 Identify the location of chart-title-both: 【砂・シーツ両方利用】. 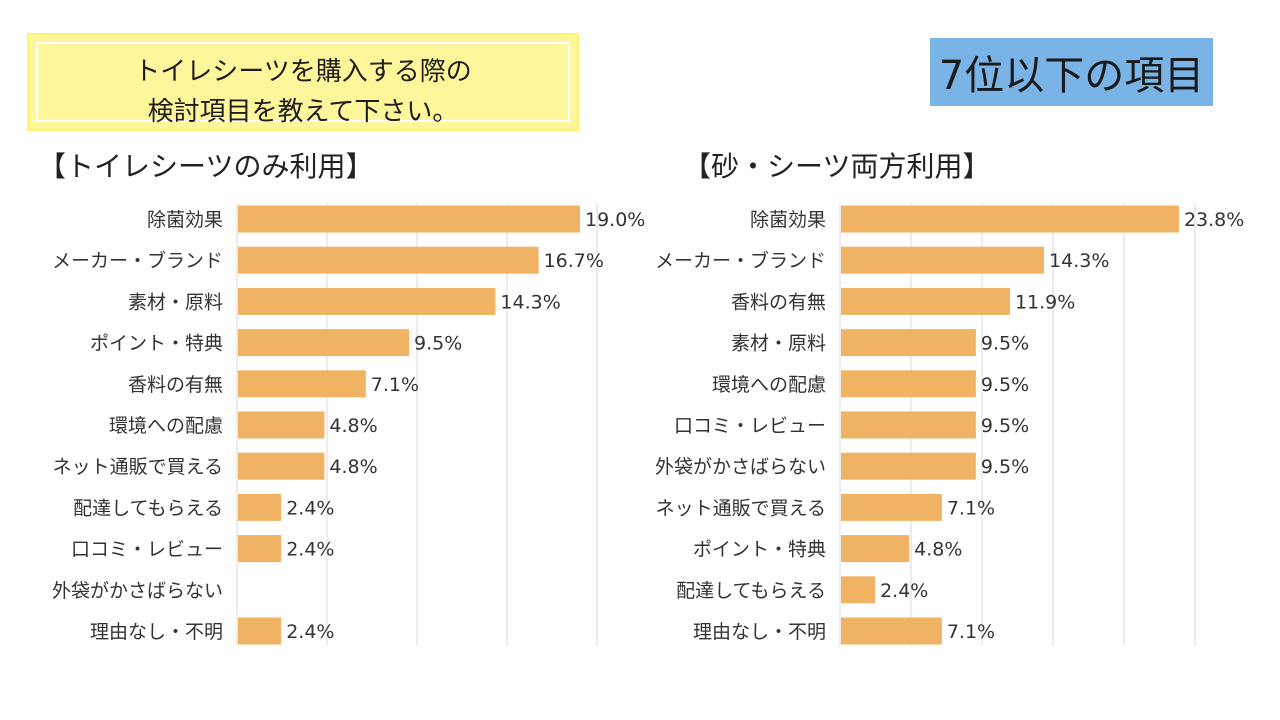
(837, 166).